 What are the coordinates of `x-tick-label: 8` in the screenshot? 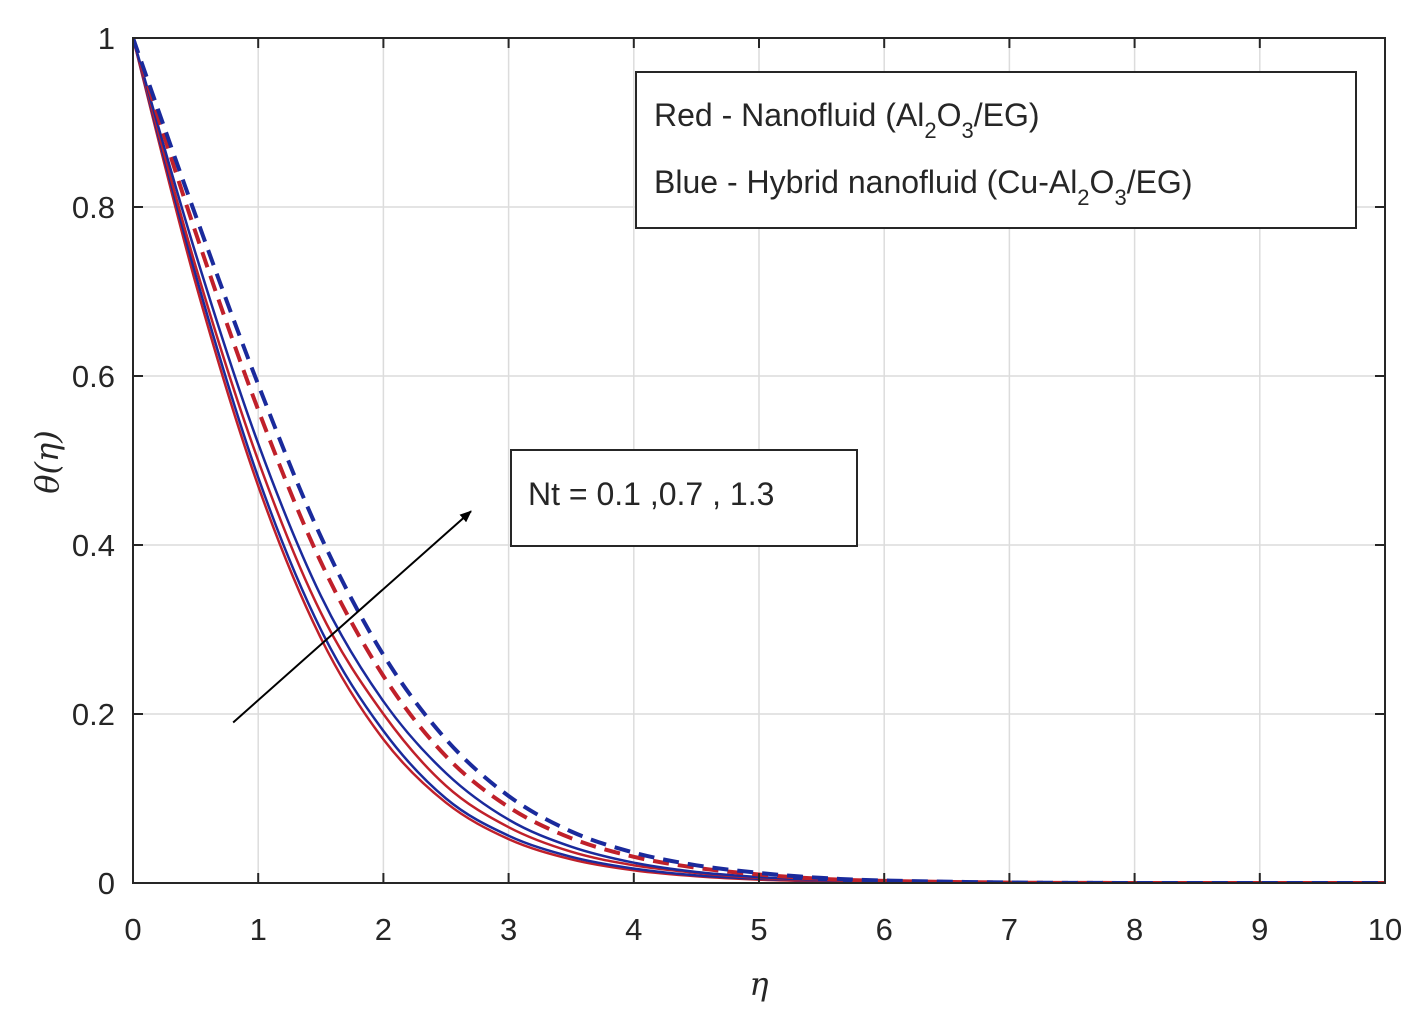 It's located at (1134, 929).